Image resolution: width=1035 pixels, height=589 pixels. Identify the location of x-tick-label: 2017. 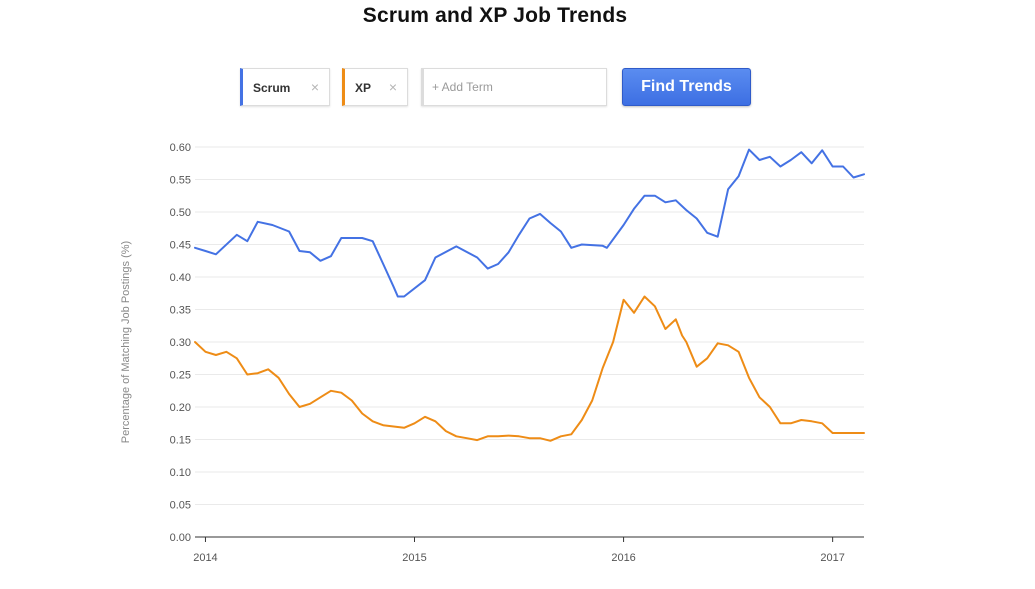
(832, 558).